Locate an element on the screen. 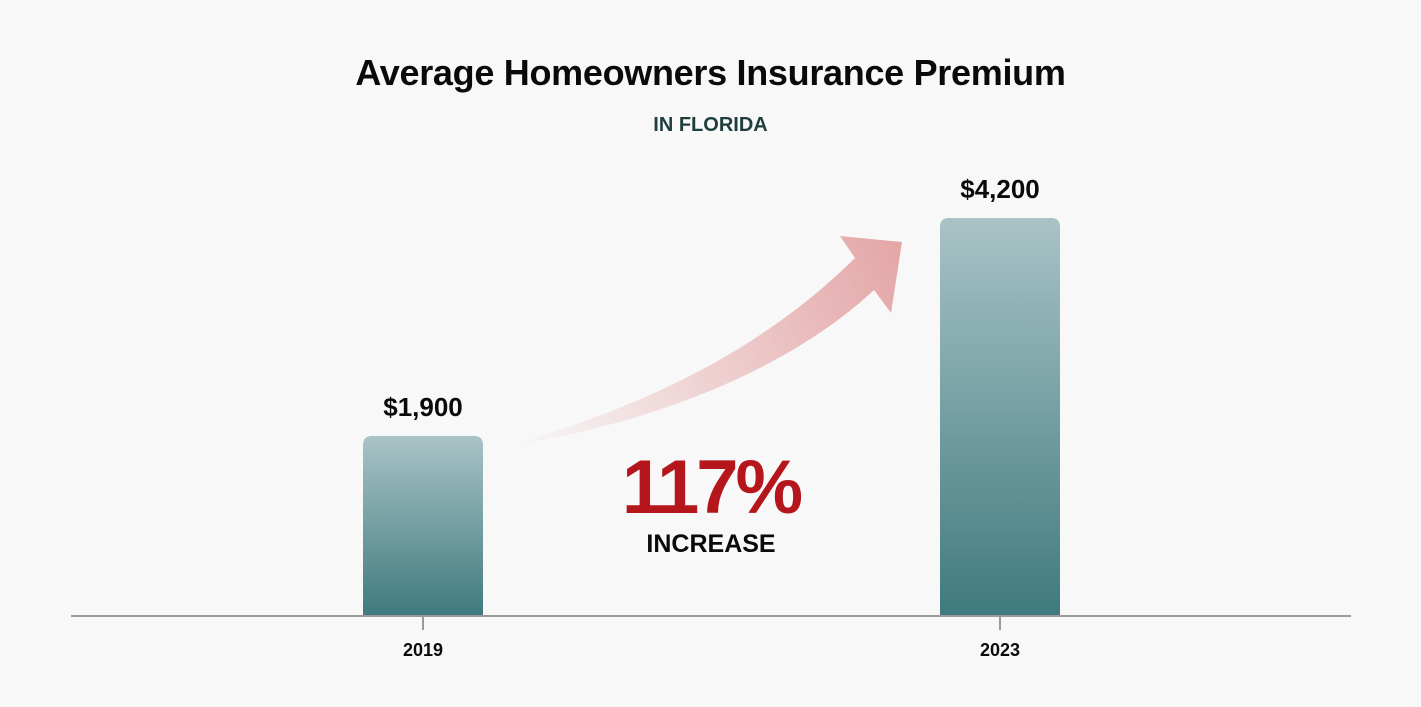 This screenshot has height=707, width=1421. chart-subtitle: IN FLORIDA is located at coordinates (710, 125).